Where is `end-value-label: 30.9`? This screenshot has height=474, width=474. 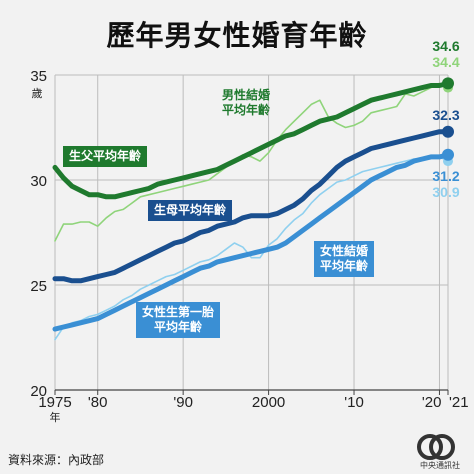 end-value-label: 30.9 is located at coordinates (445, 192).